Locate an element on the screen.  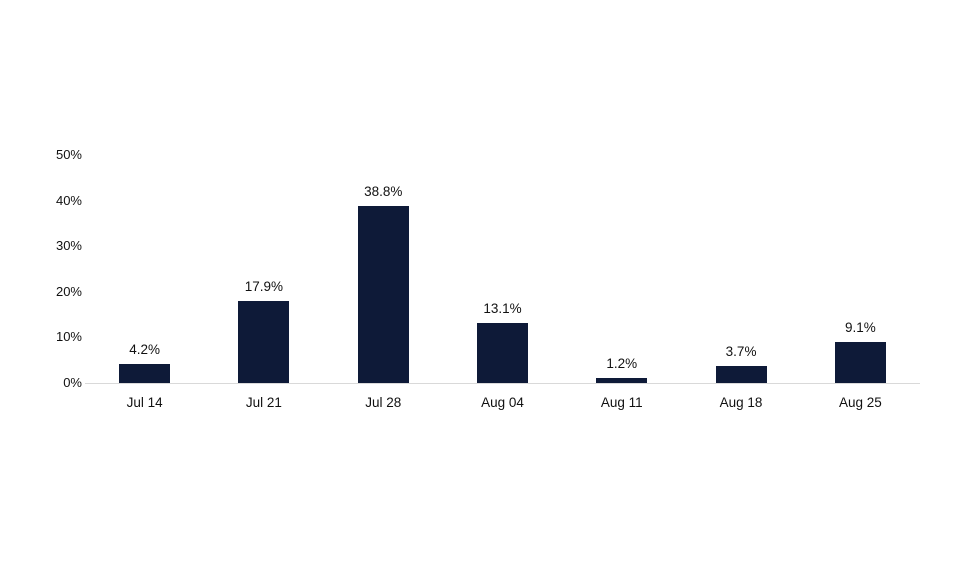
x-tick-label: Aug 04 is located at coordinates (502, 402).